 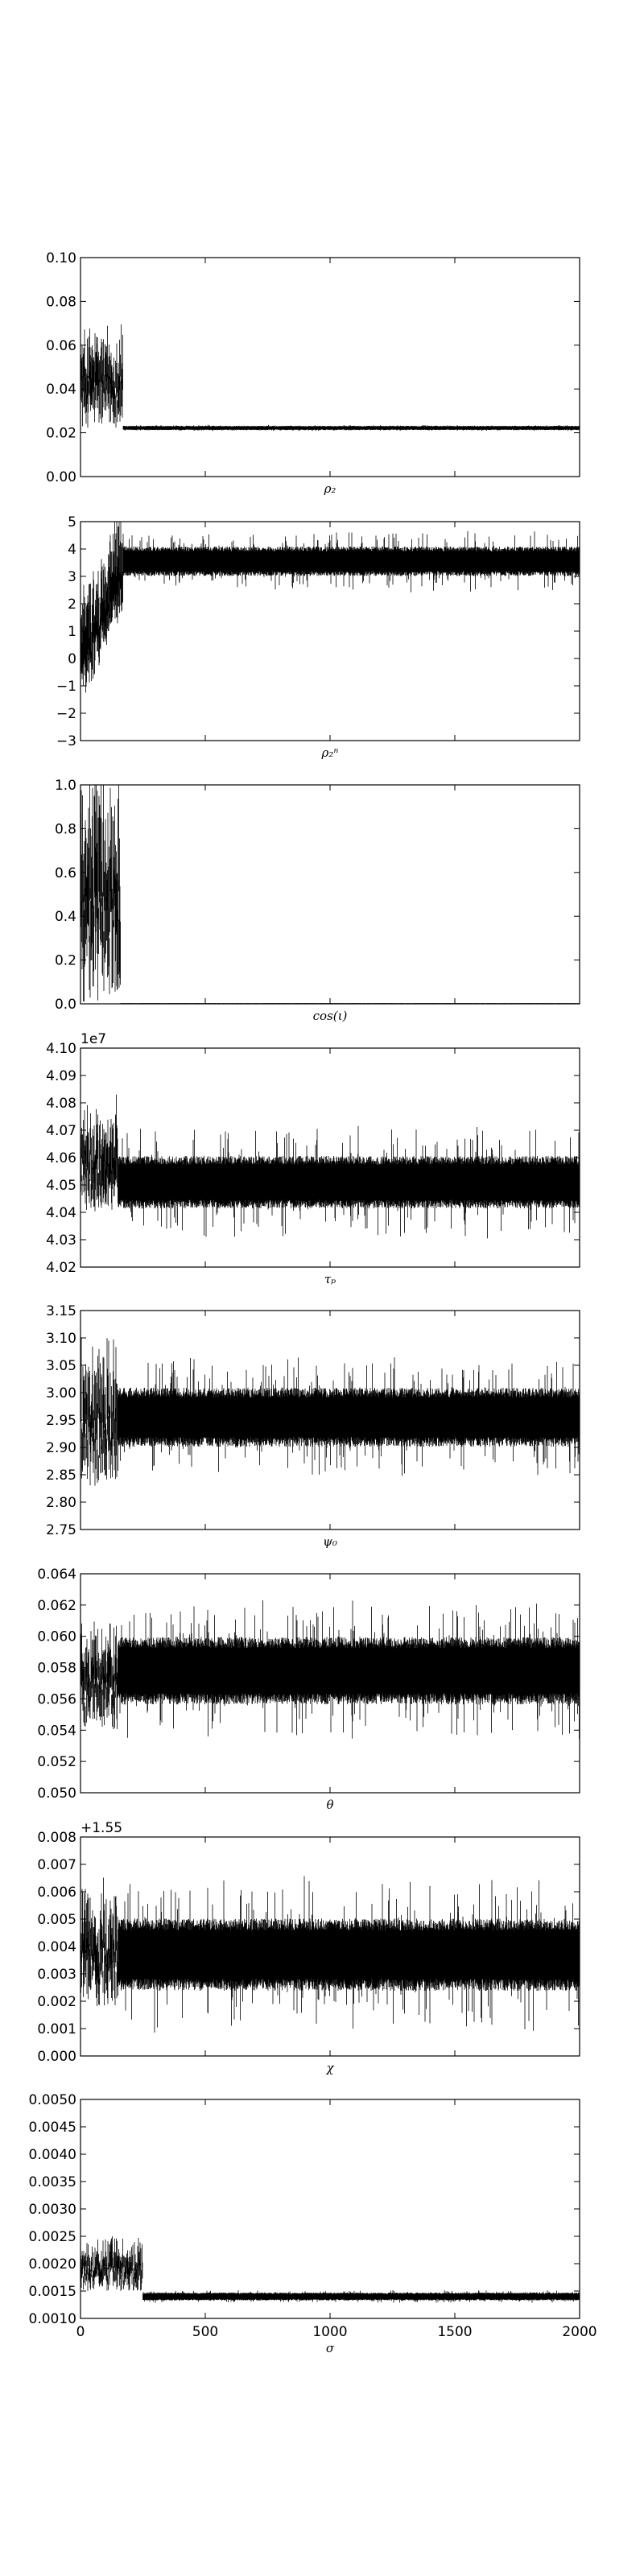 What do you see at coordinates (53, 2100) in the screenshot?
I see `y-tick-label: 0.0050` at bounding box center [53, 2100].